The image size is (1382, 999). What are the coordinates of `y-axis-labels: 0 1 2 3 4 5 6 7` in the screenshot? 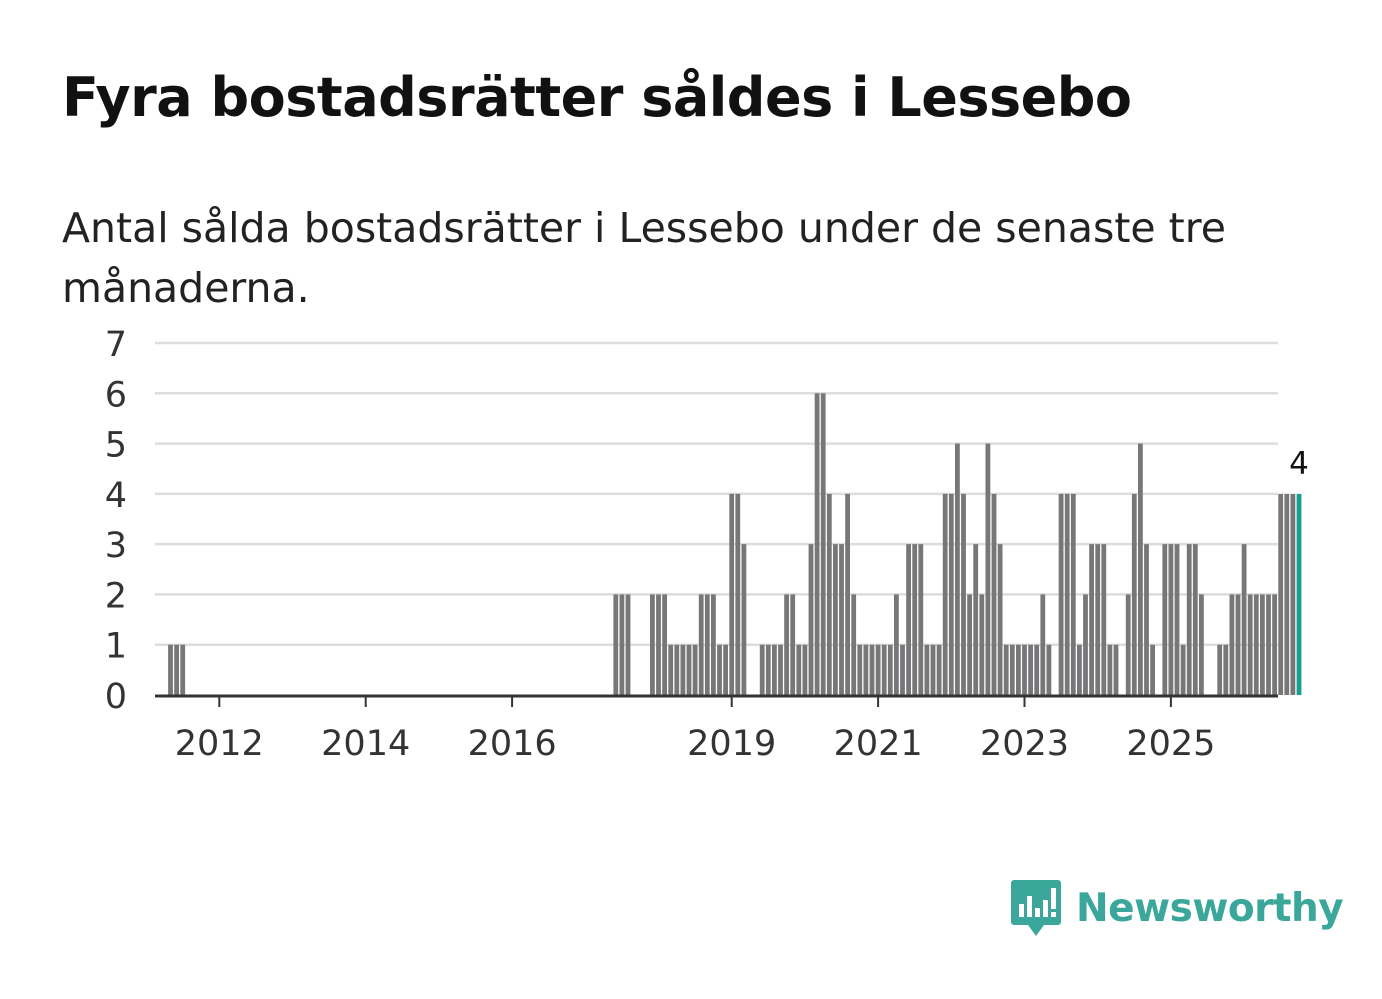 It's located at (116, 521).